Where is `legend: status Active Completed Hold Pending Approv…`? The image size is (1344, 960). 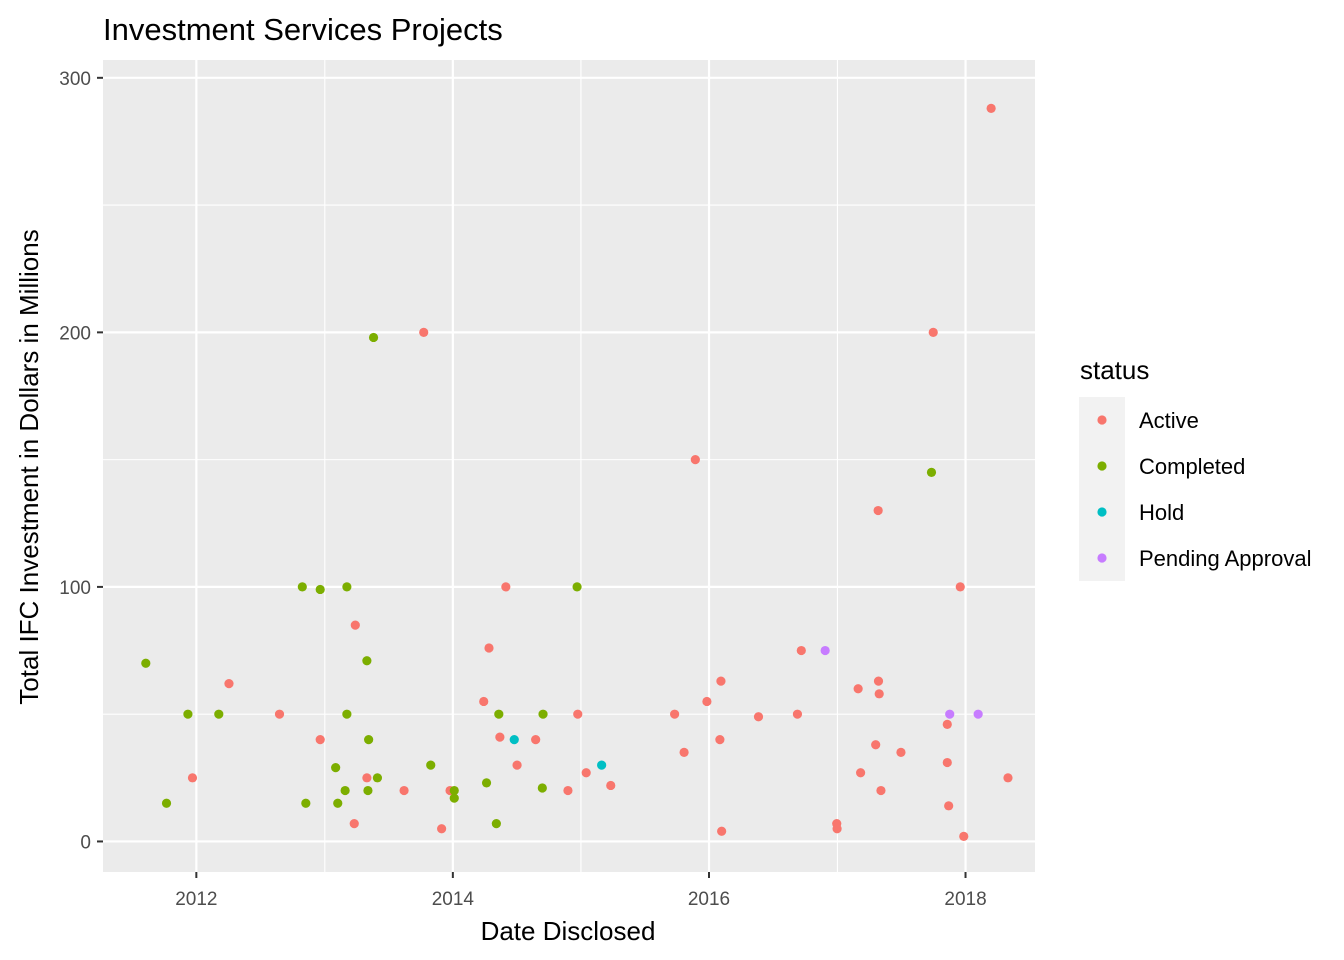
legend: status Active Completed Hold Pending Approv… is located at coordinates (1195, 468).